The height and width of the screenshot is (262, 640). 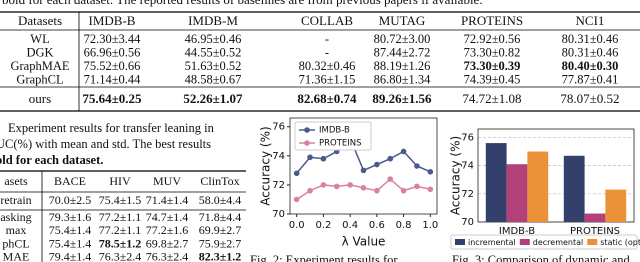 I want to click on table-cell: ours, so click(x=40, y=98).